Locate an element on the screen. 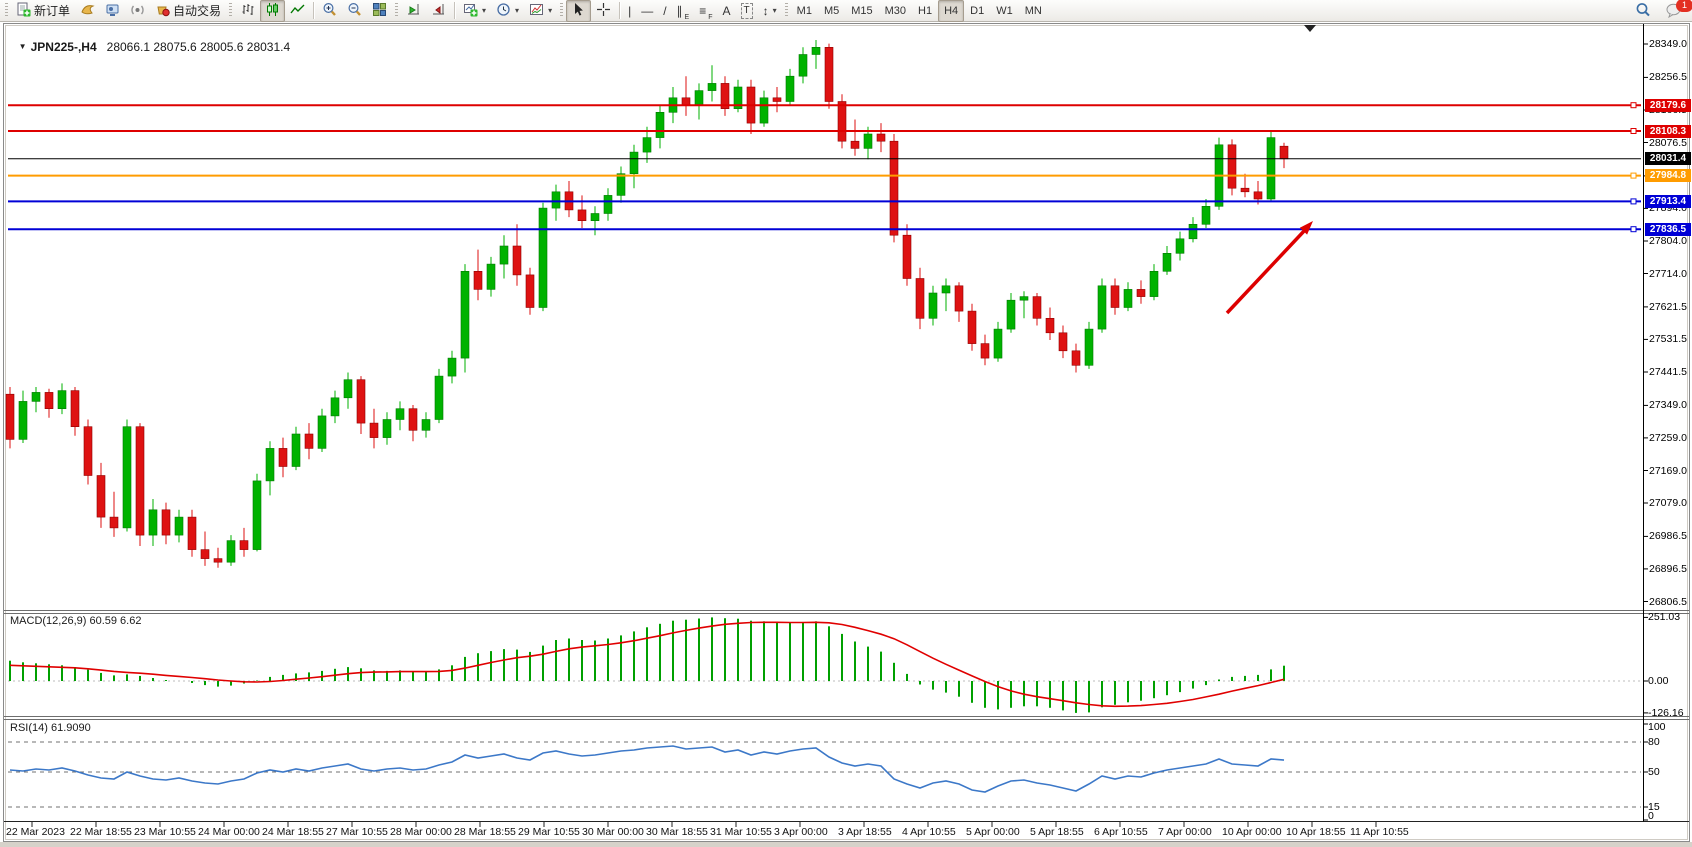 Image resolution: width=1692 pixels, height=847 pixels. periods-button: ▾ is located at coordinates (507, 11).